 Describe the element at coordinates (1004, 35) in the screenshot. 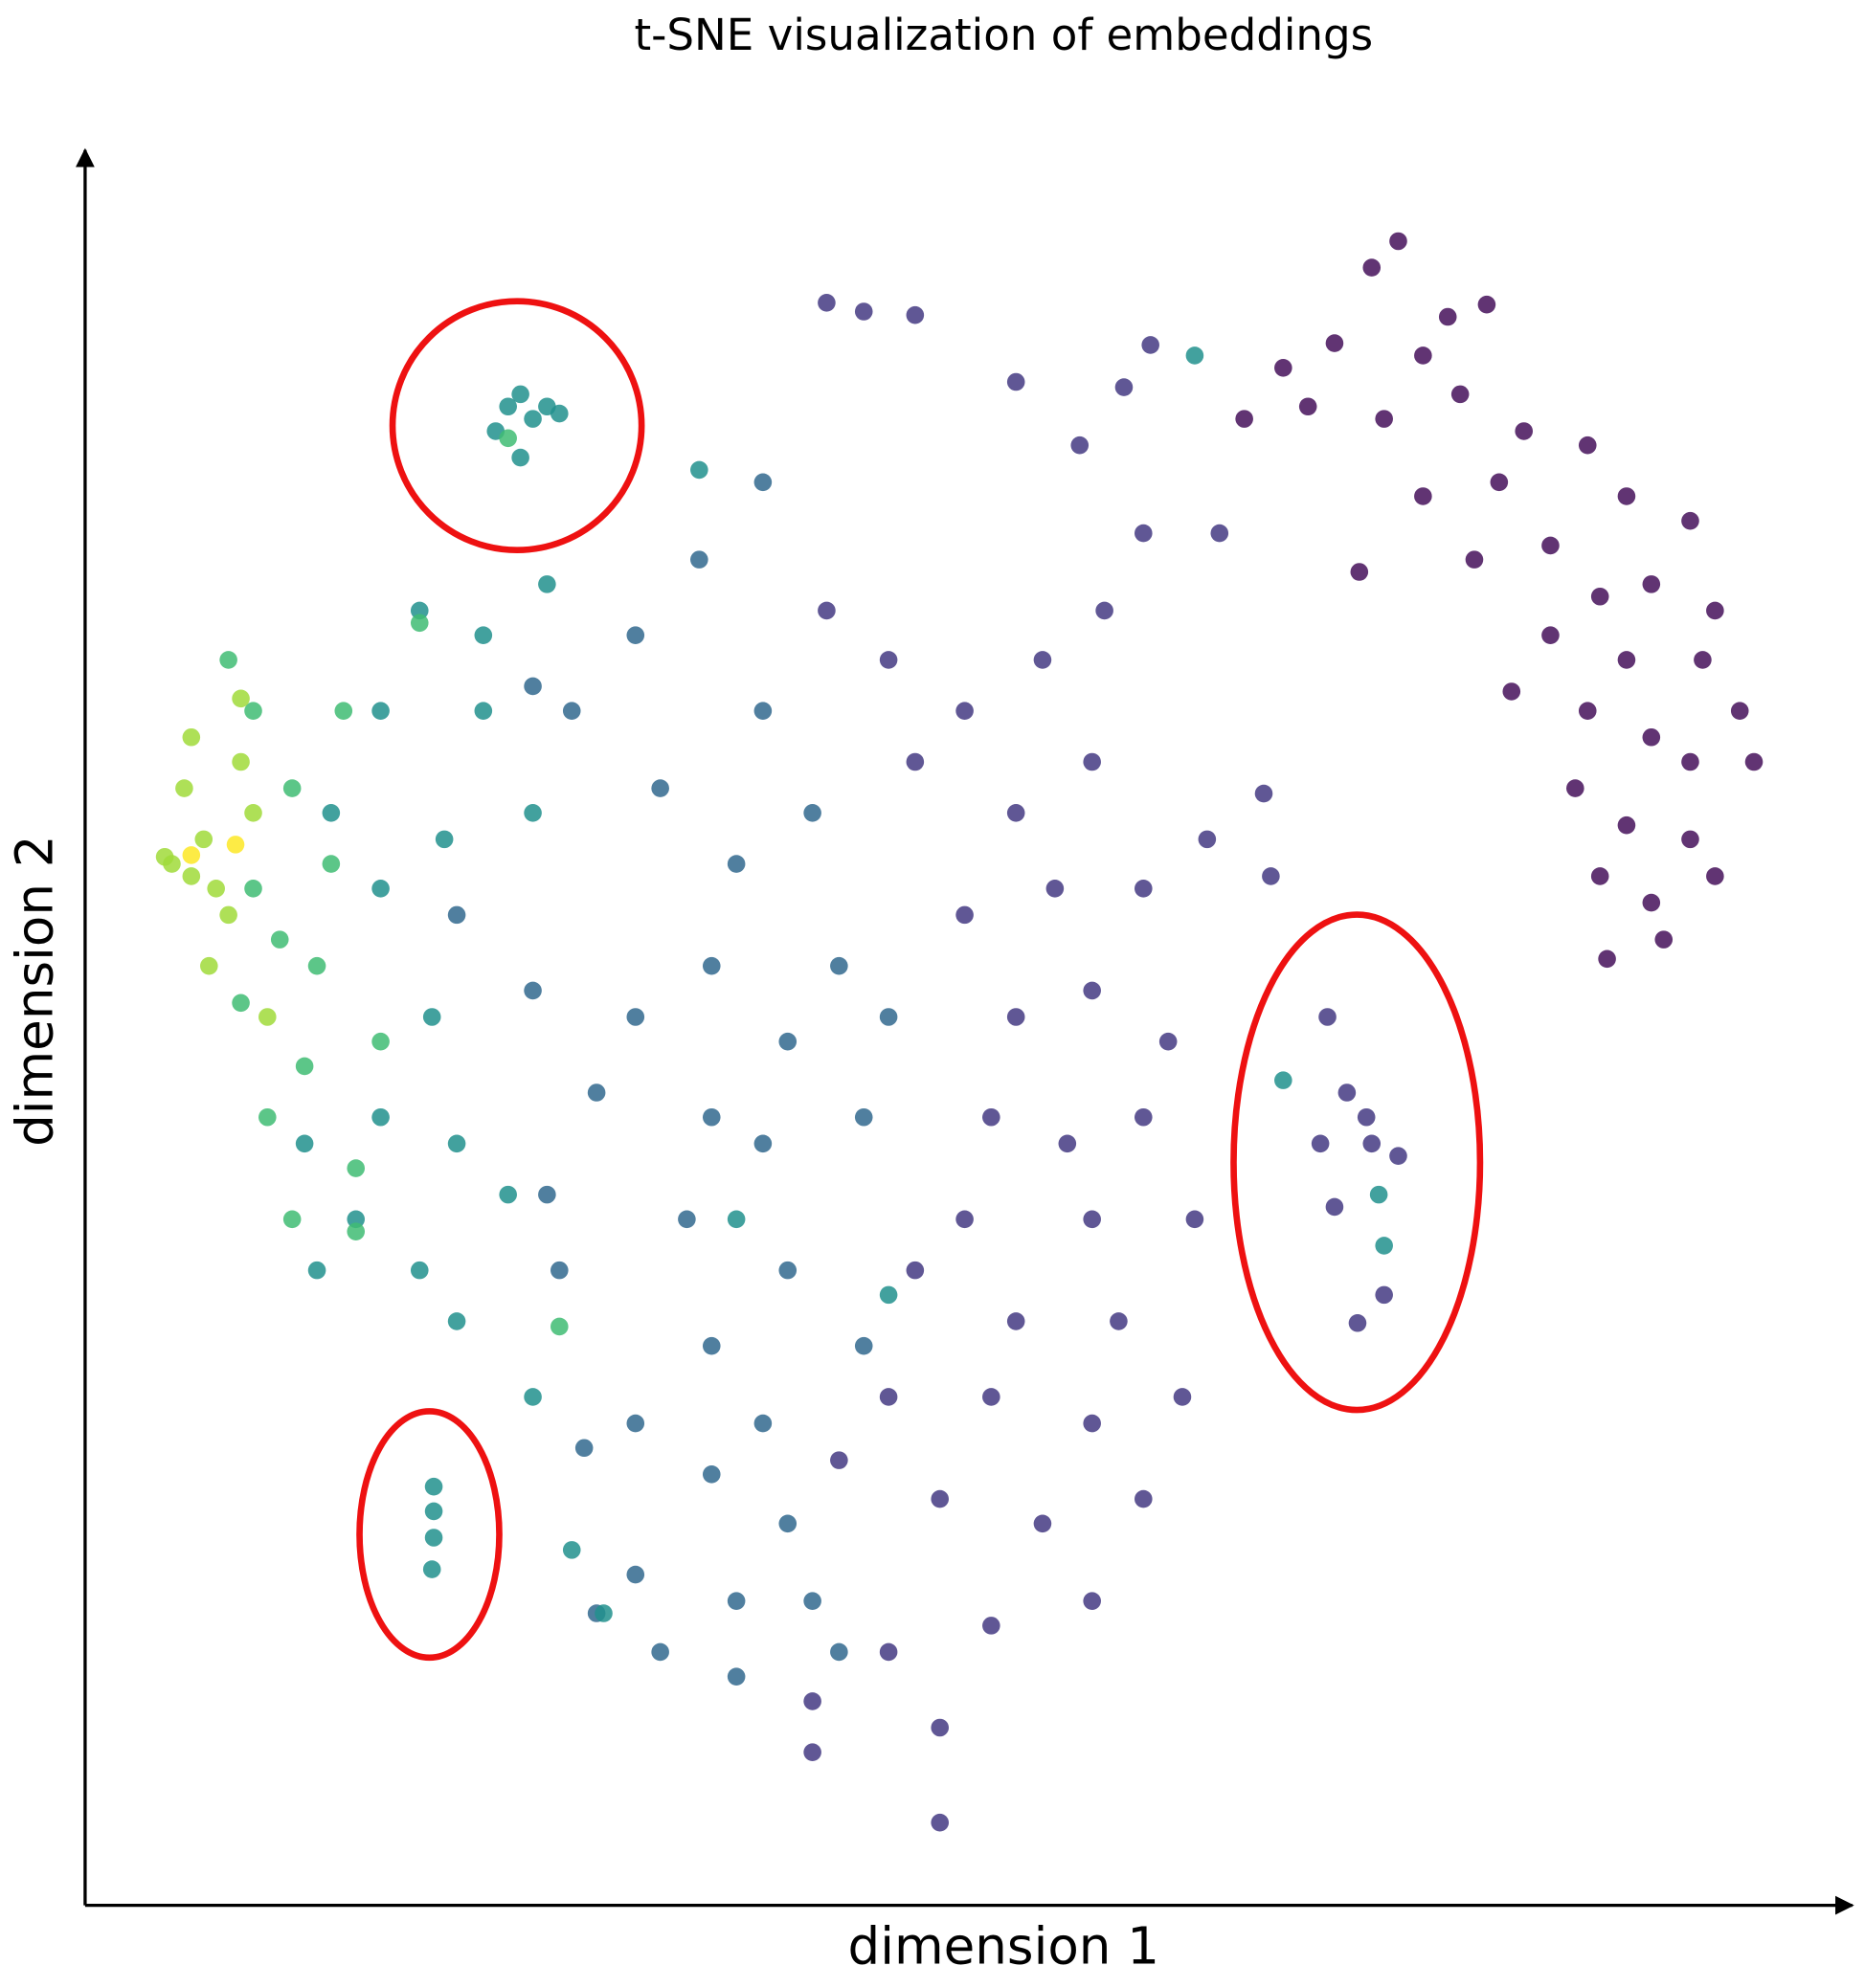

I see `chart-title: t-SNE visualization of embeddings` at that location.